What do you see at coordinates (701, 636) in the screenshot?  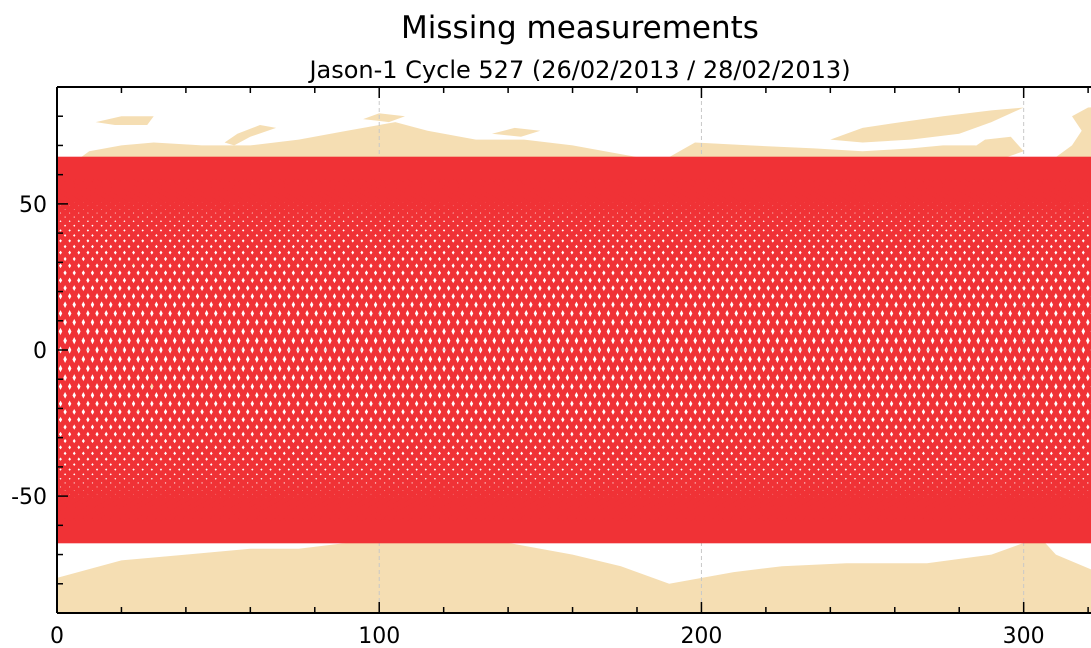 I see `x-tick-label: 200` at bounding box center [701, 636].